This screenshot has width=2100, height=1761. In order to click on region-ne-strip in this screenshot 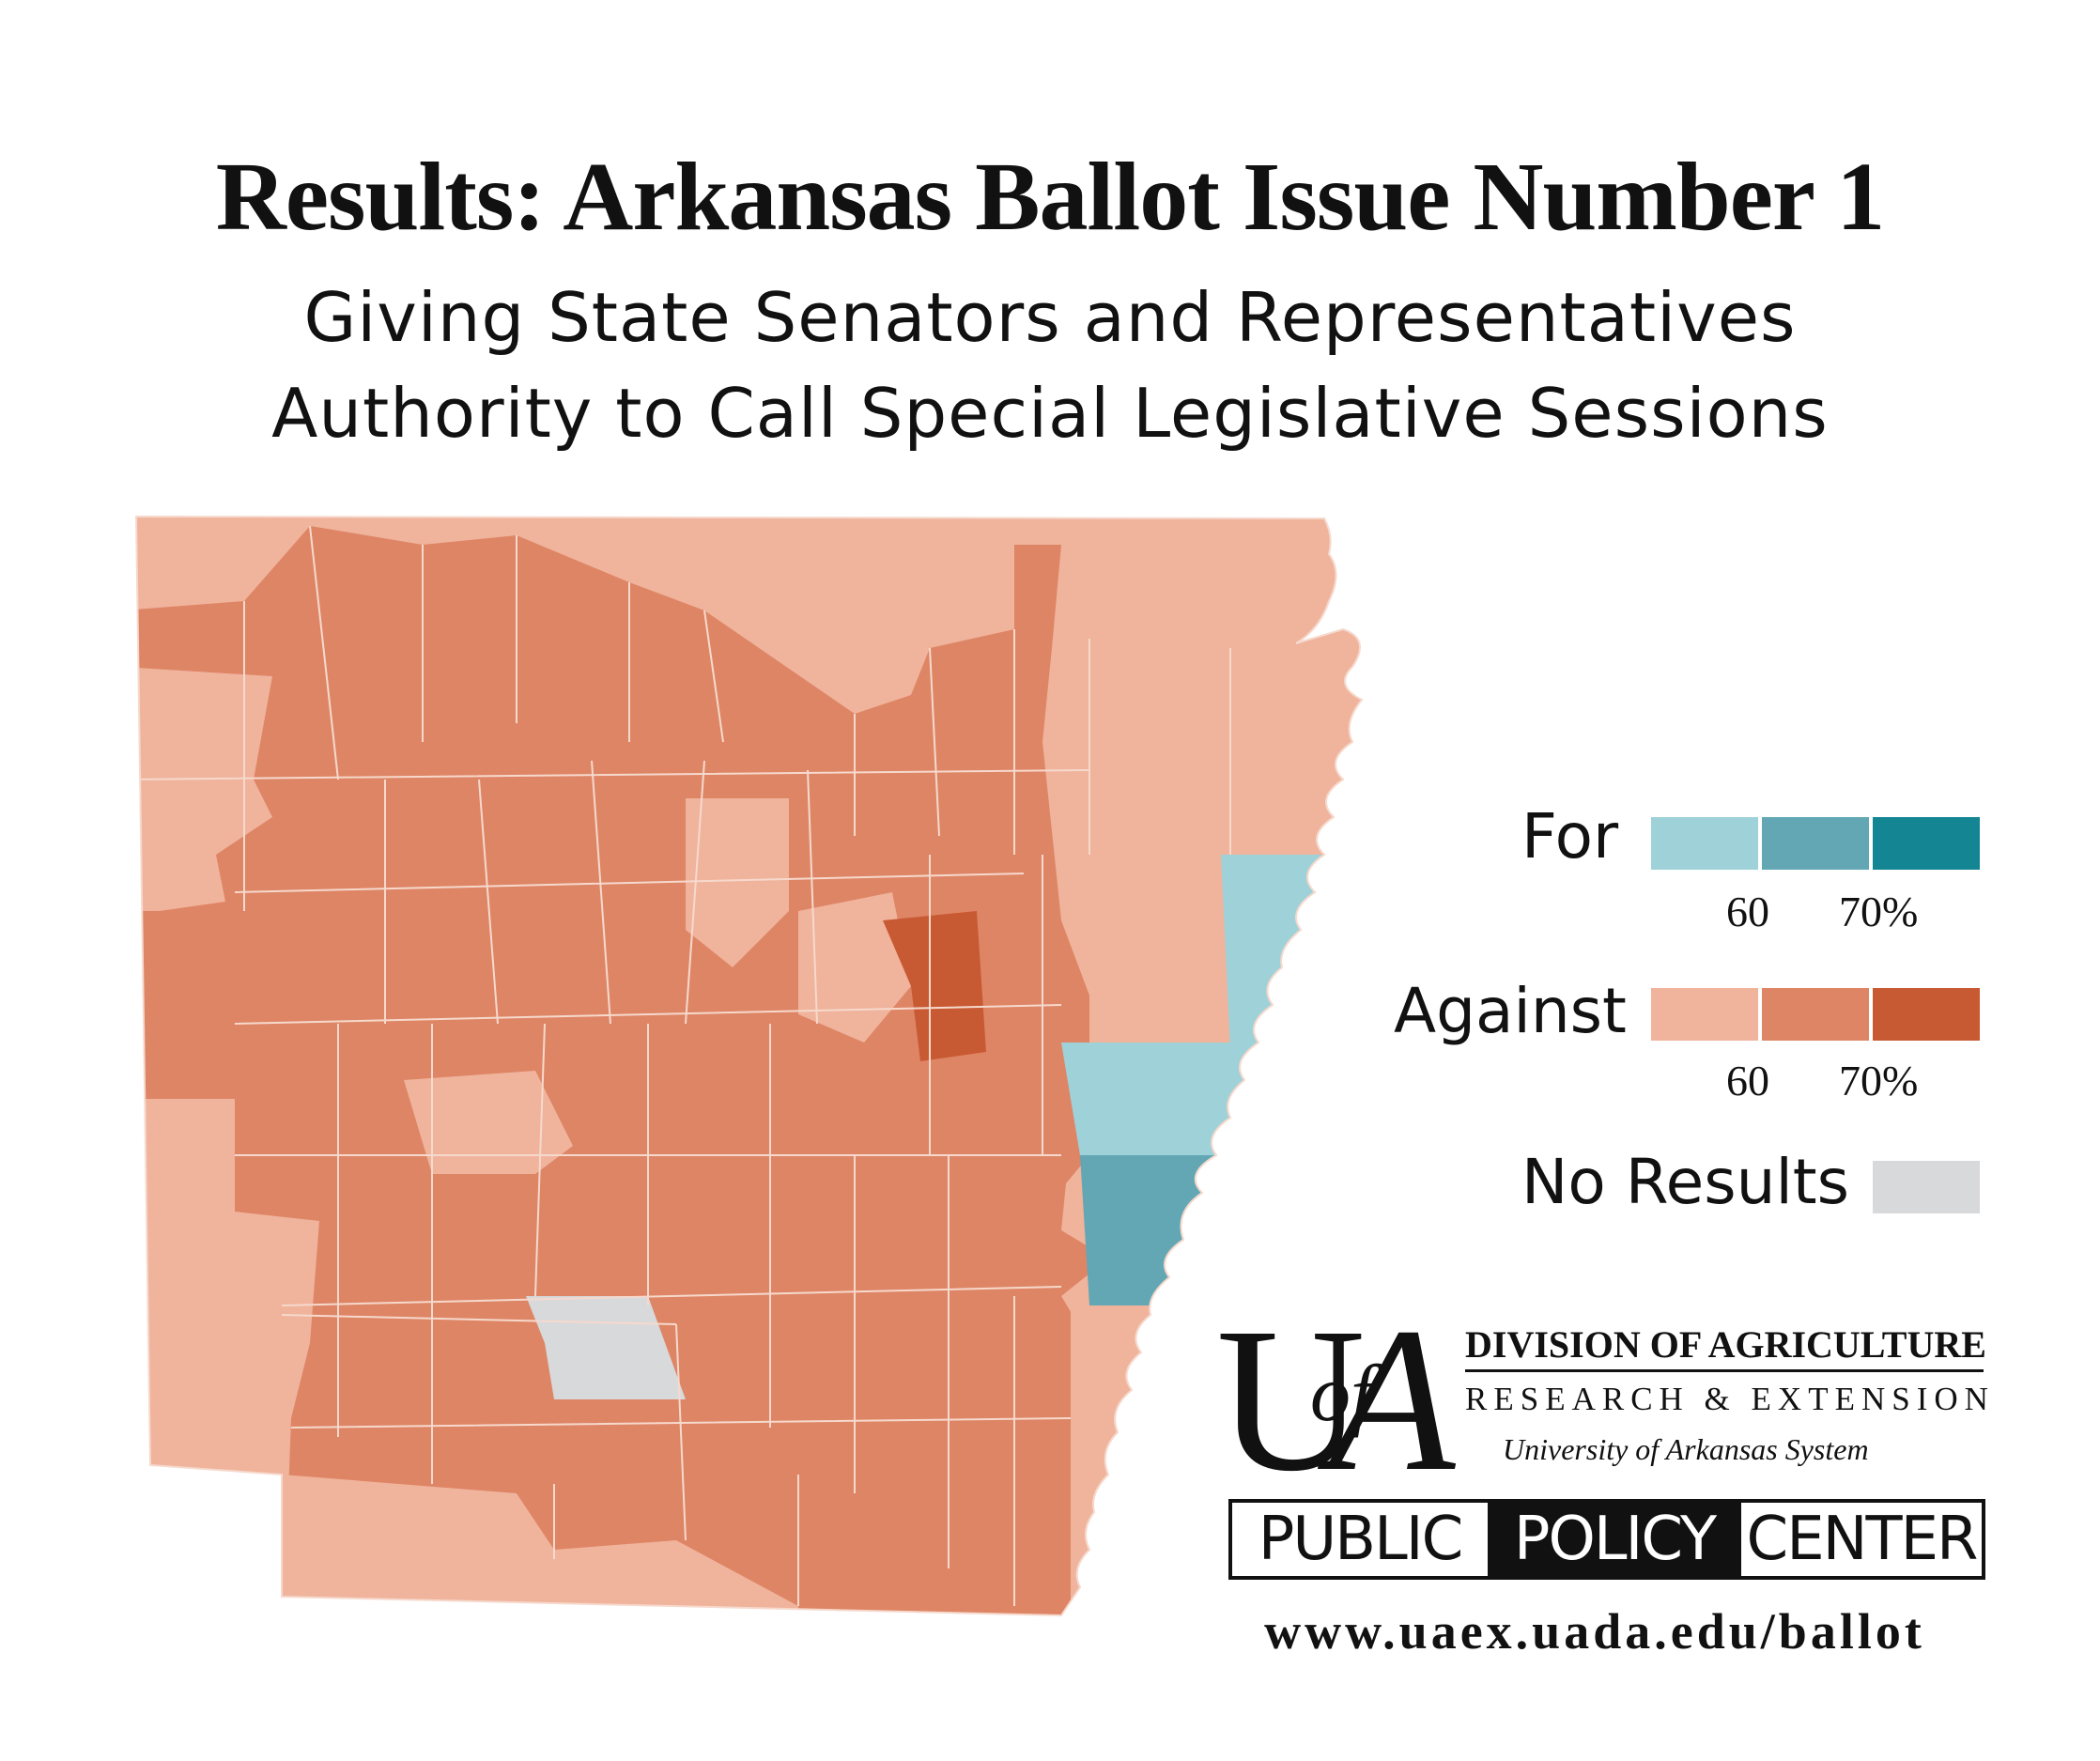, I will do `click(1160, 940)`.